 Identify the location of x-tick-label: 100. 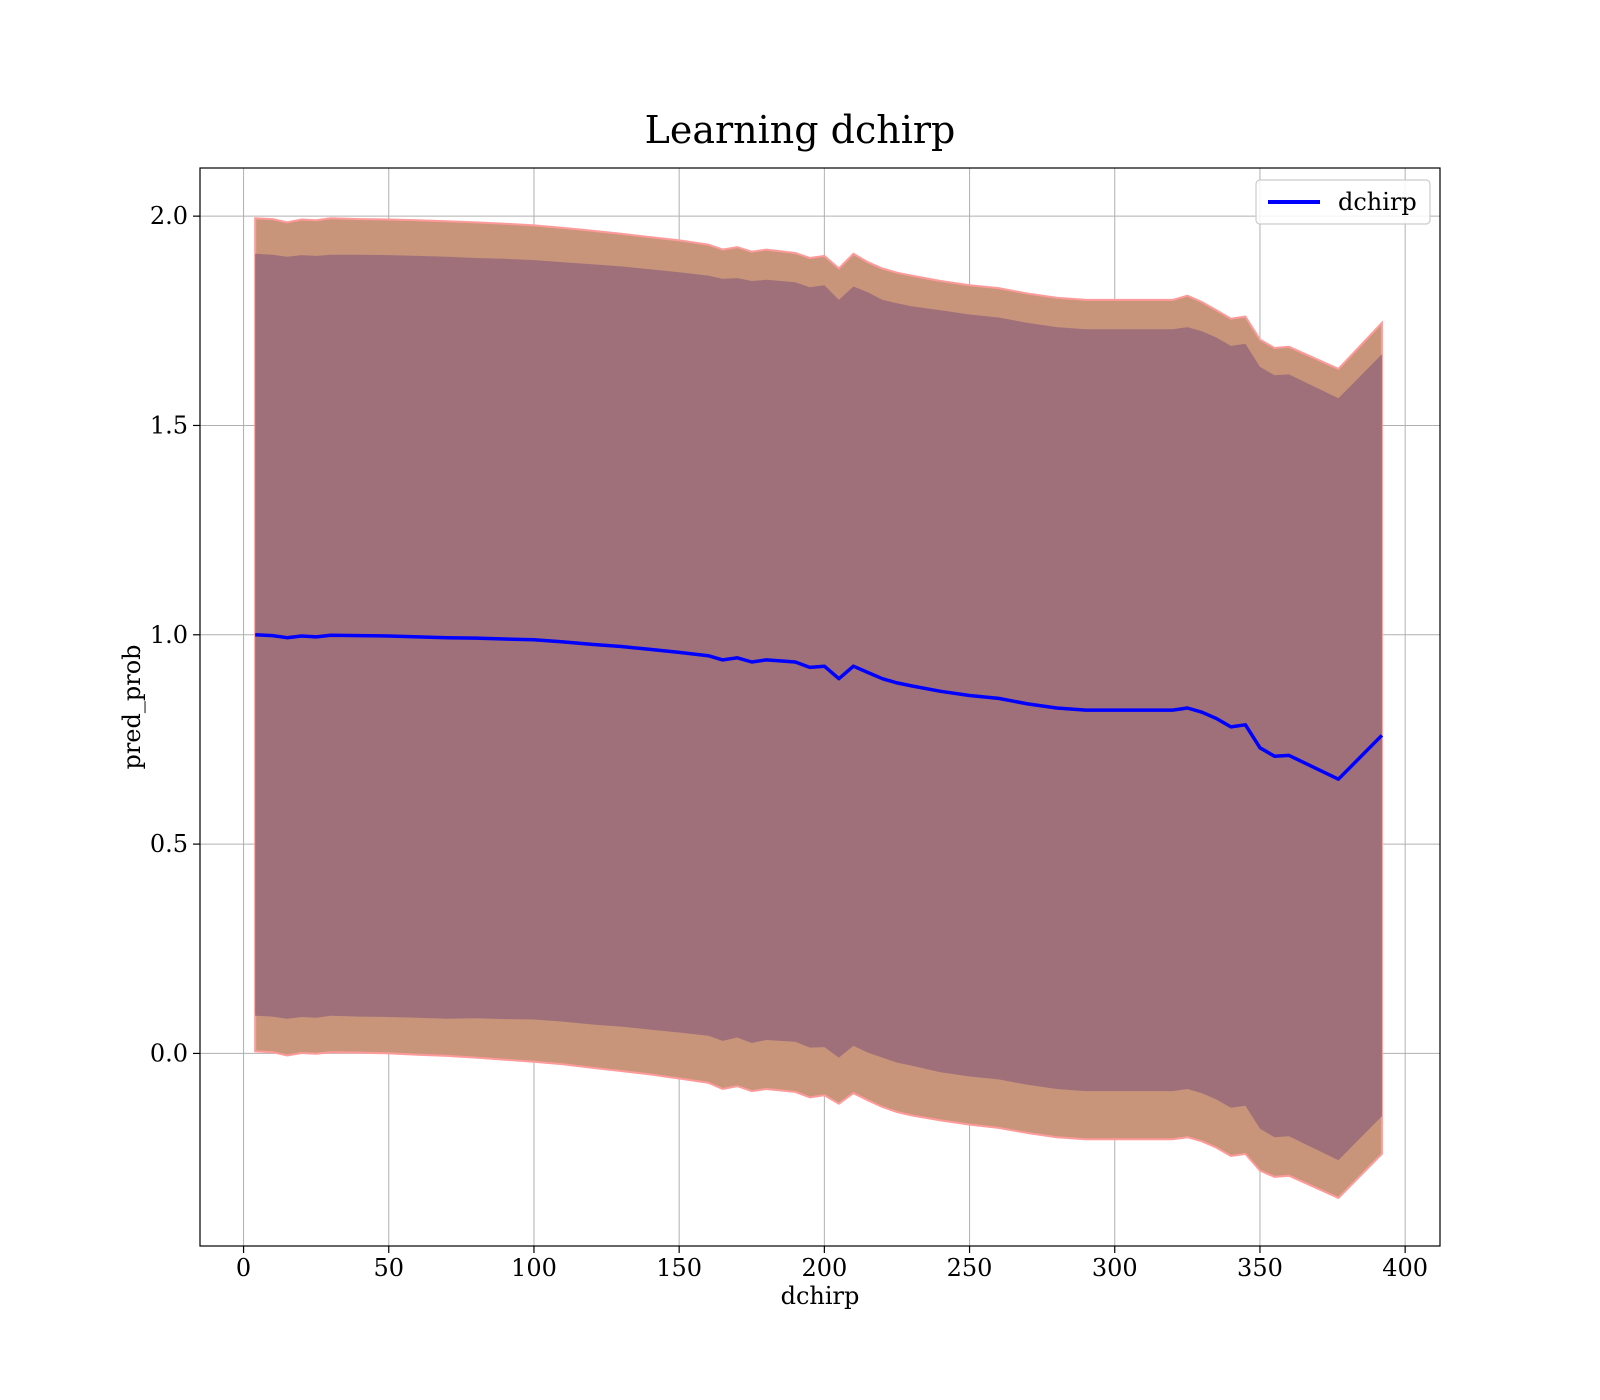
(534, 1268).